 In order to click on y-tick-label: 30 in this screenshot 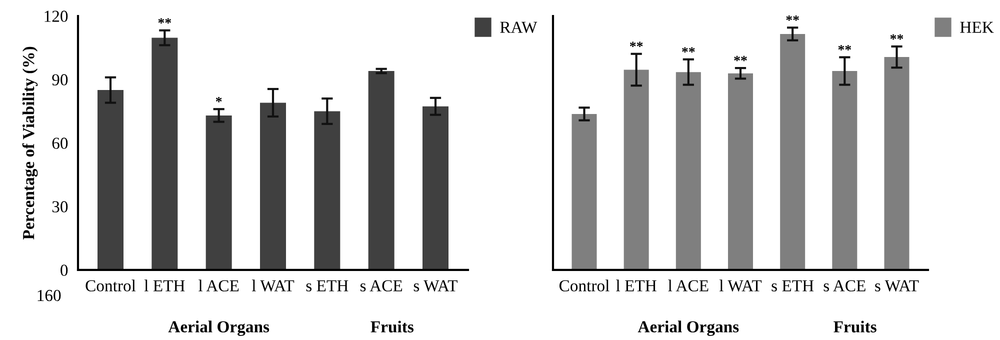, I will do `click(60, 206)`.